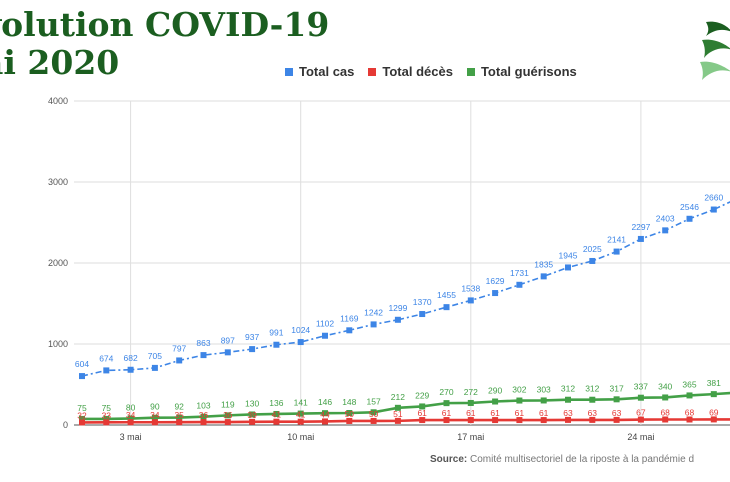 Image resolution: width=730 pixels, height=482 pixels. I want to click on legend-label-cases: Total cas, so click(327, 71).